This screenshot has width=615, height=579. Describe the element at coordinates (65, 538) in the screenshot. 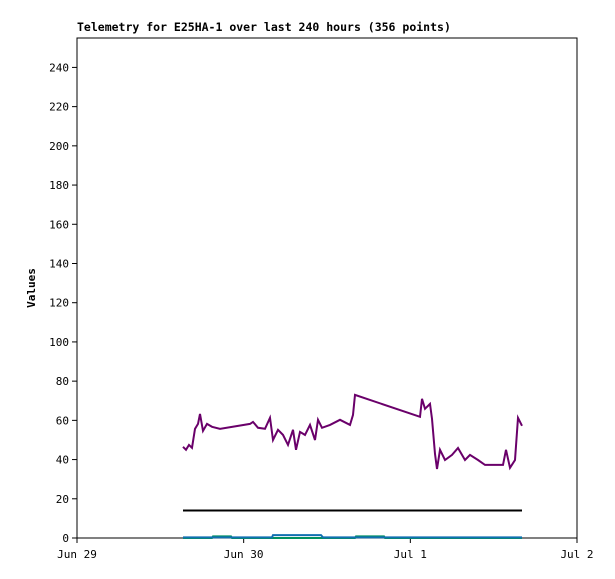

I see `y-tick-label: 0` at that location.